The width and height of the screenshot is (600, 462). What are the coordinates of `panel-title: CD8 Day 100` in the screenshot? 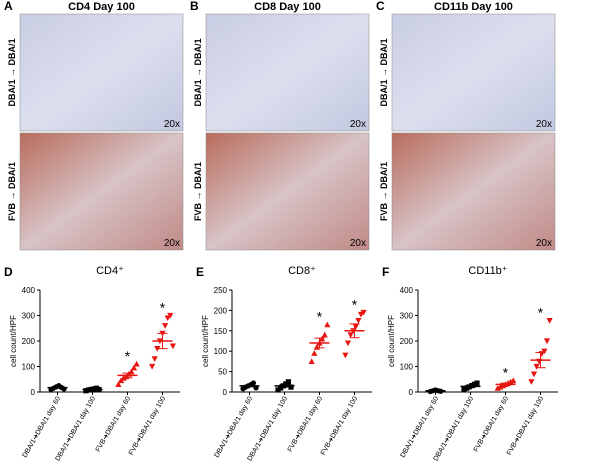 It's located at (287, 7).